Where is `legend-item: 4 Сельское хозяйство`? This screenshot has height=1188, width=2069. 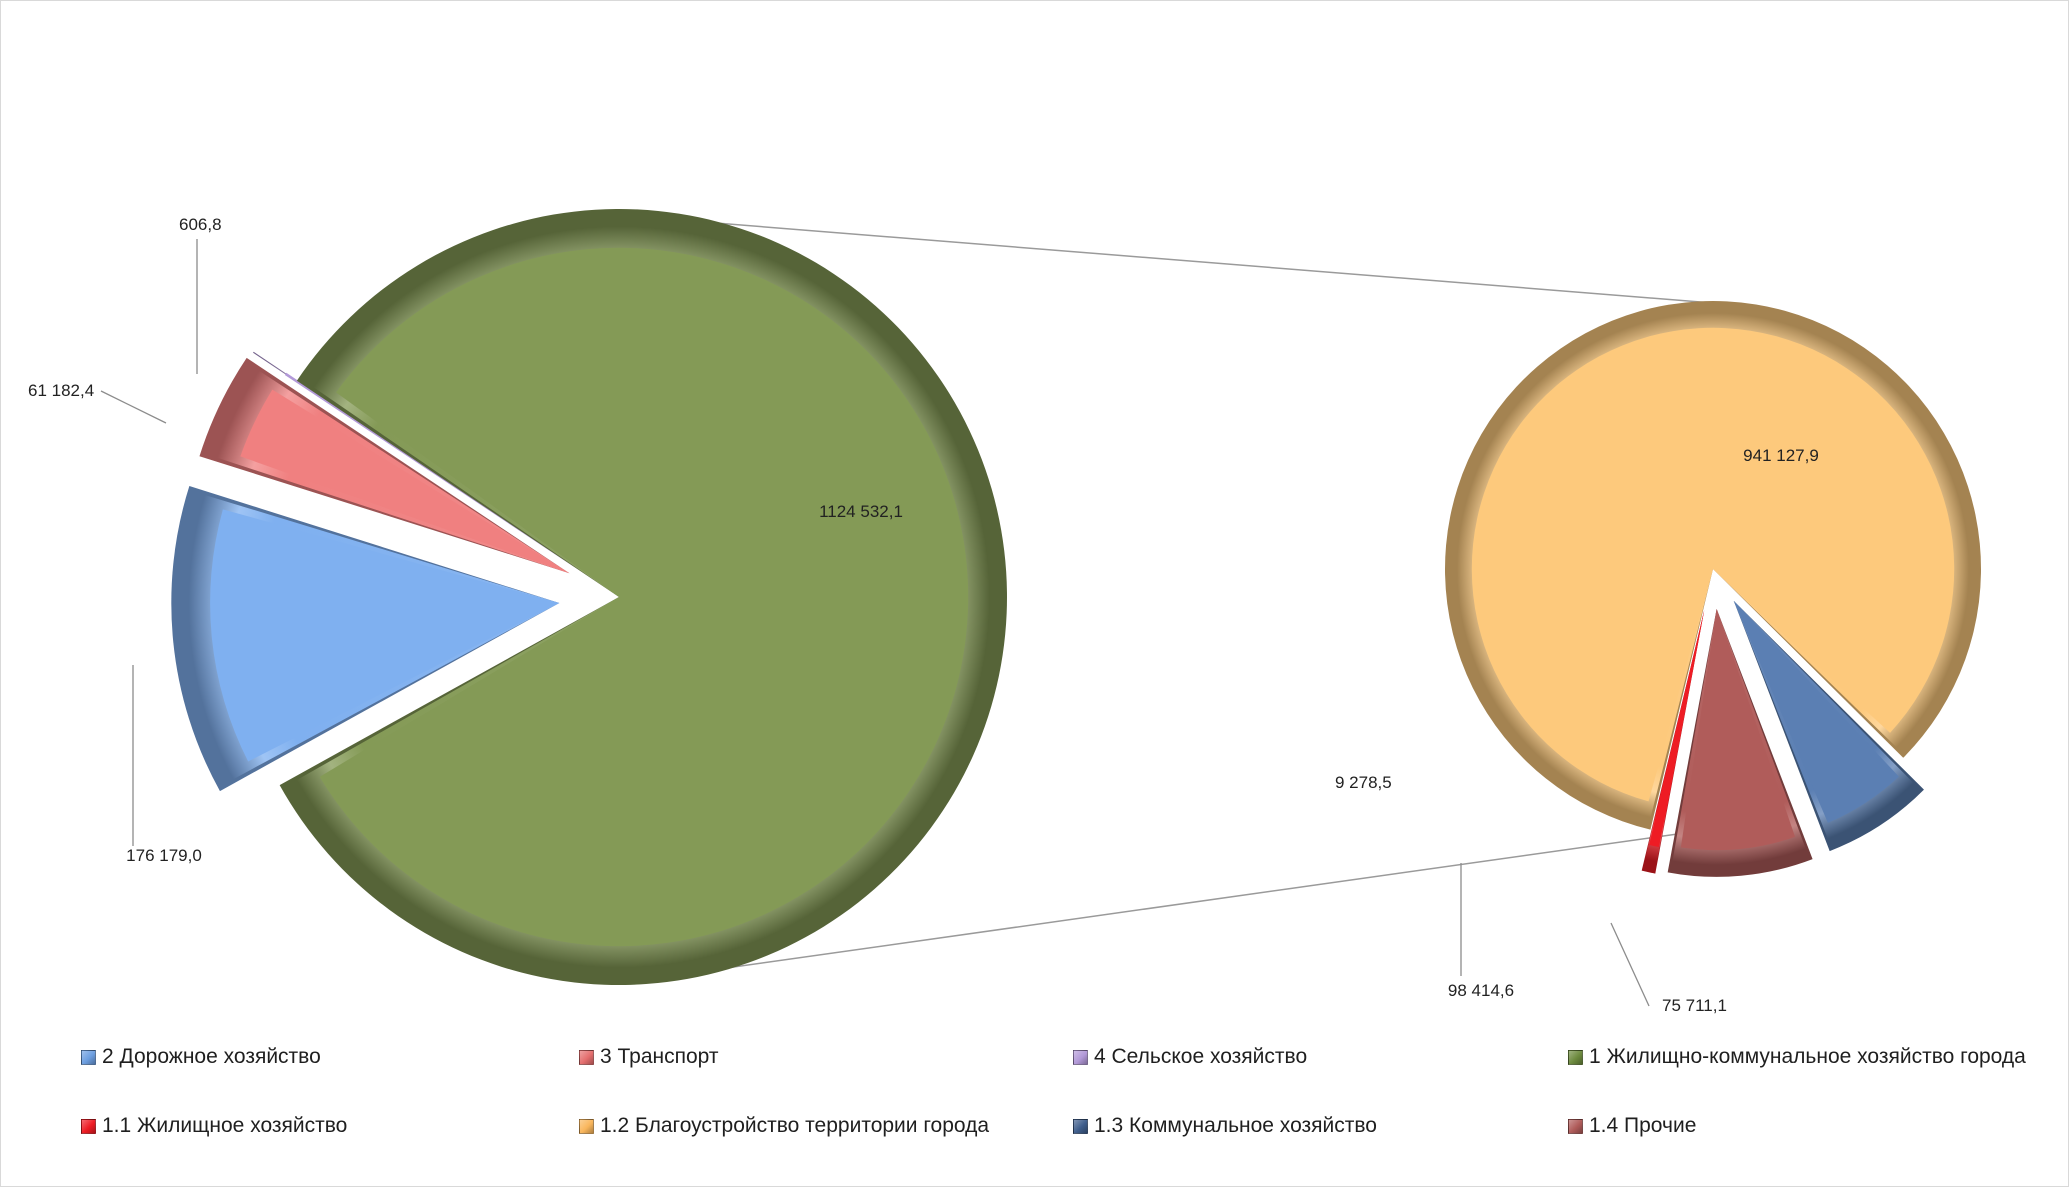 legend-item: 4 Сельское хозяйство is located at coordinates (1190, 1057).